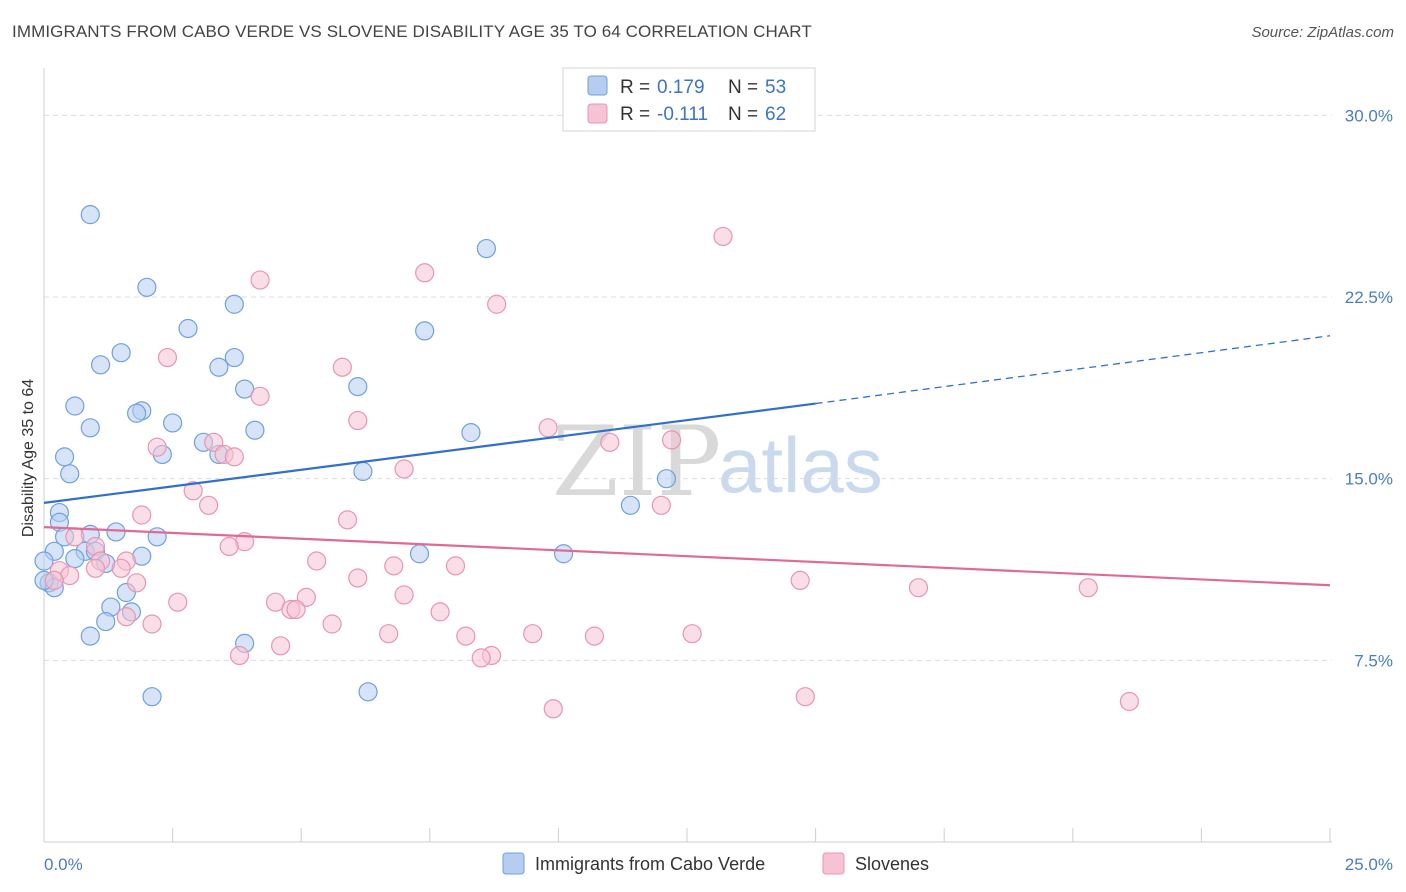 The height and width of the screenshot is (892, 1406). What do you see at coordinates (689, 99) in the screenshot?
I see `legend-top: R = 0.179 N = 53 R = -0.111 N = 62` at bounding box center [689, 99].